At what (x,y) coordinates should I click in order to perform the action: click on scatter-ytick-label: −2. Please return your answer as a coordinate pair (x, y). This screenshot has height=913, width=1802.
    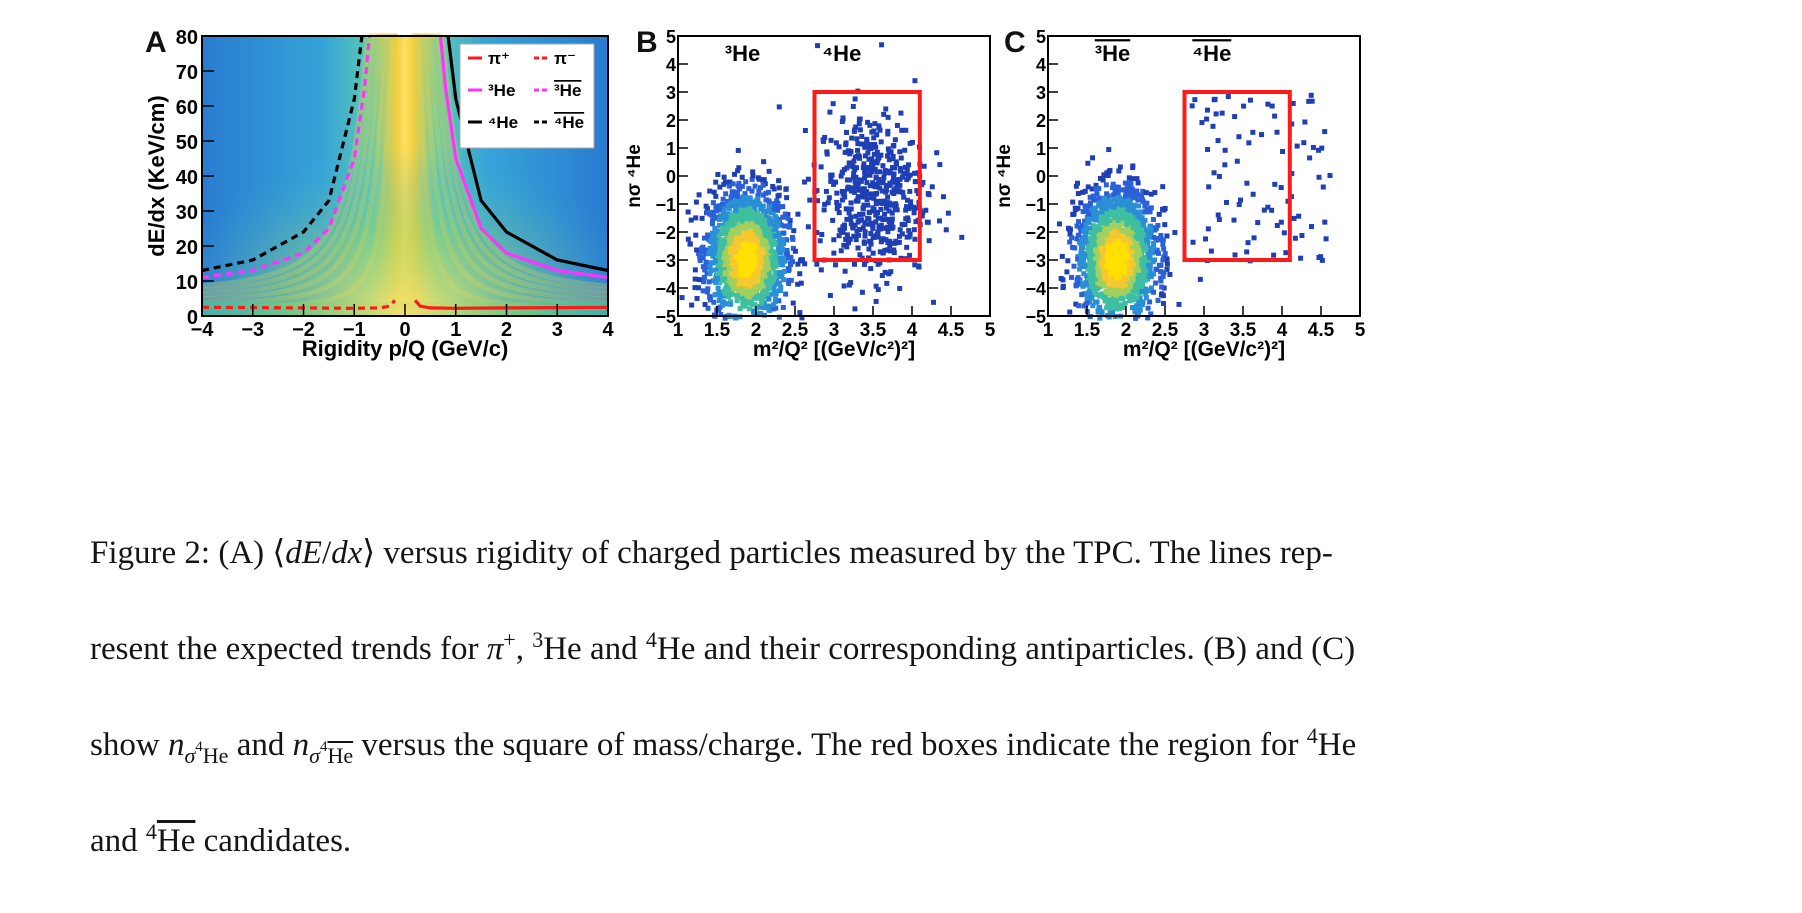
    Looking at the image, I should click on (665, 233).